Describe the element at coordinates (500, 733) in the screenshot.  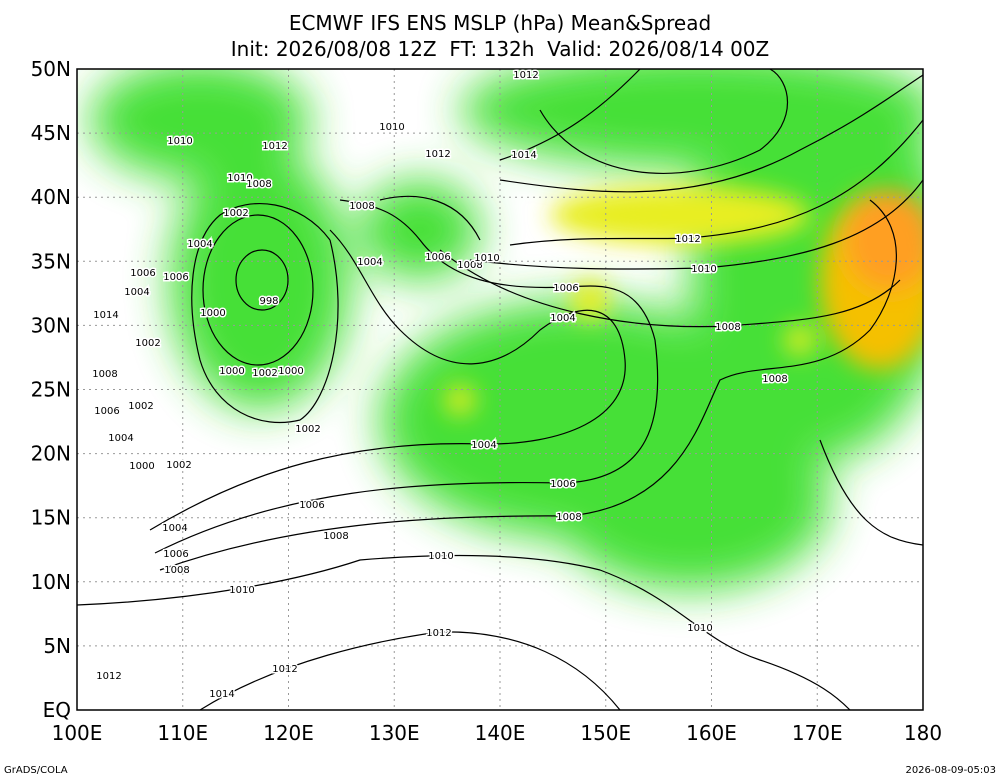
I see `lon-label: 140E` at that location.